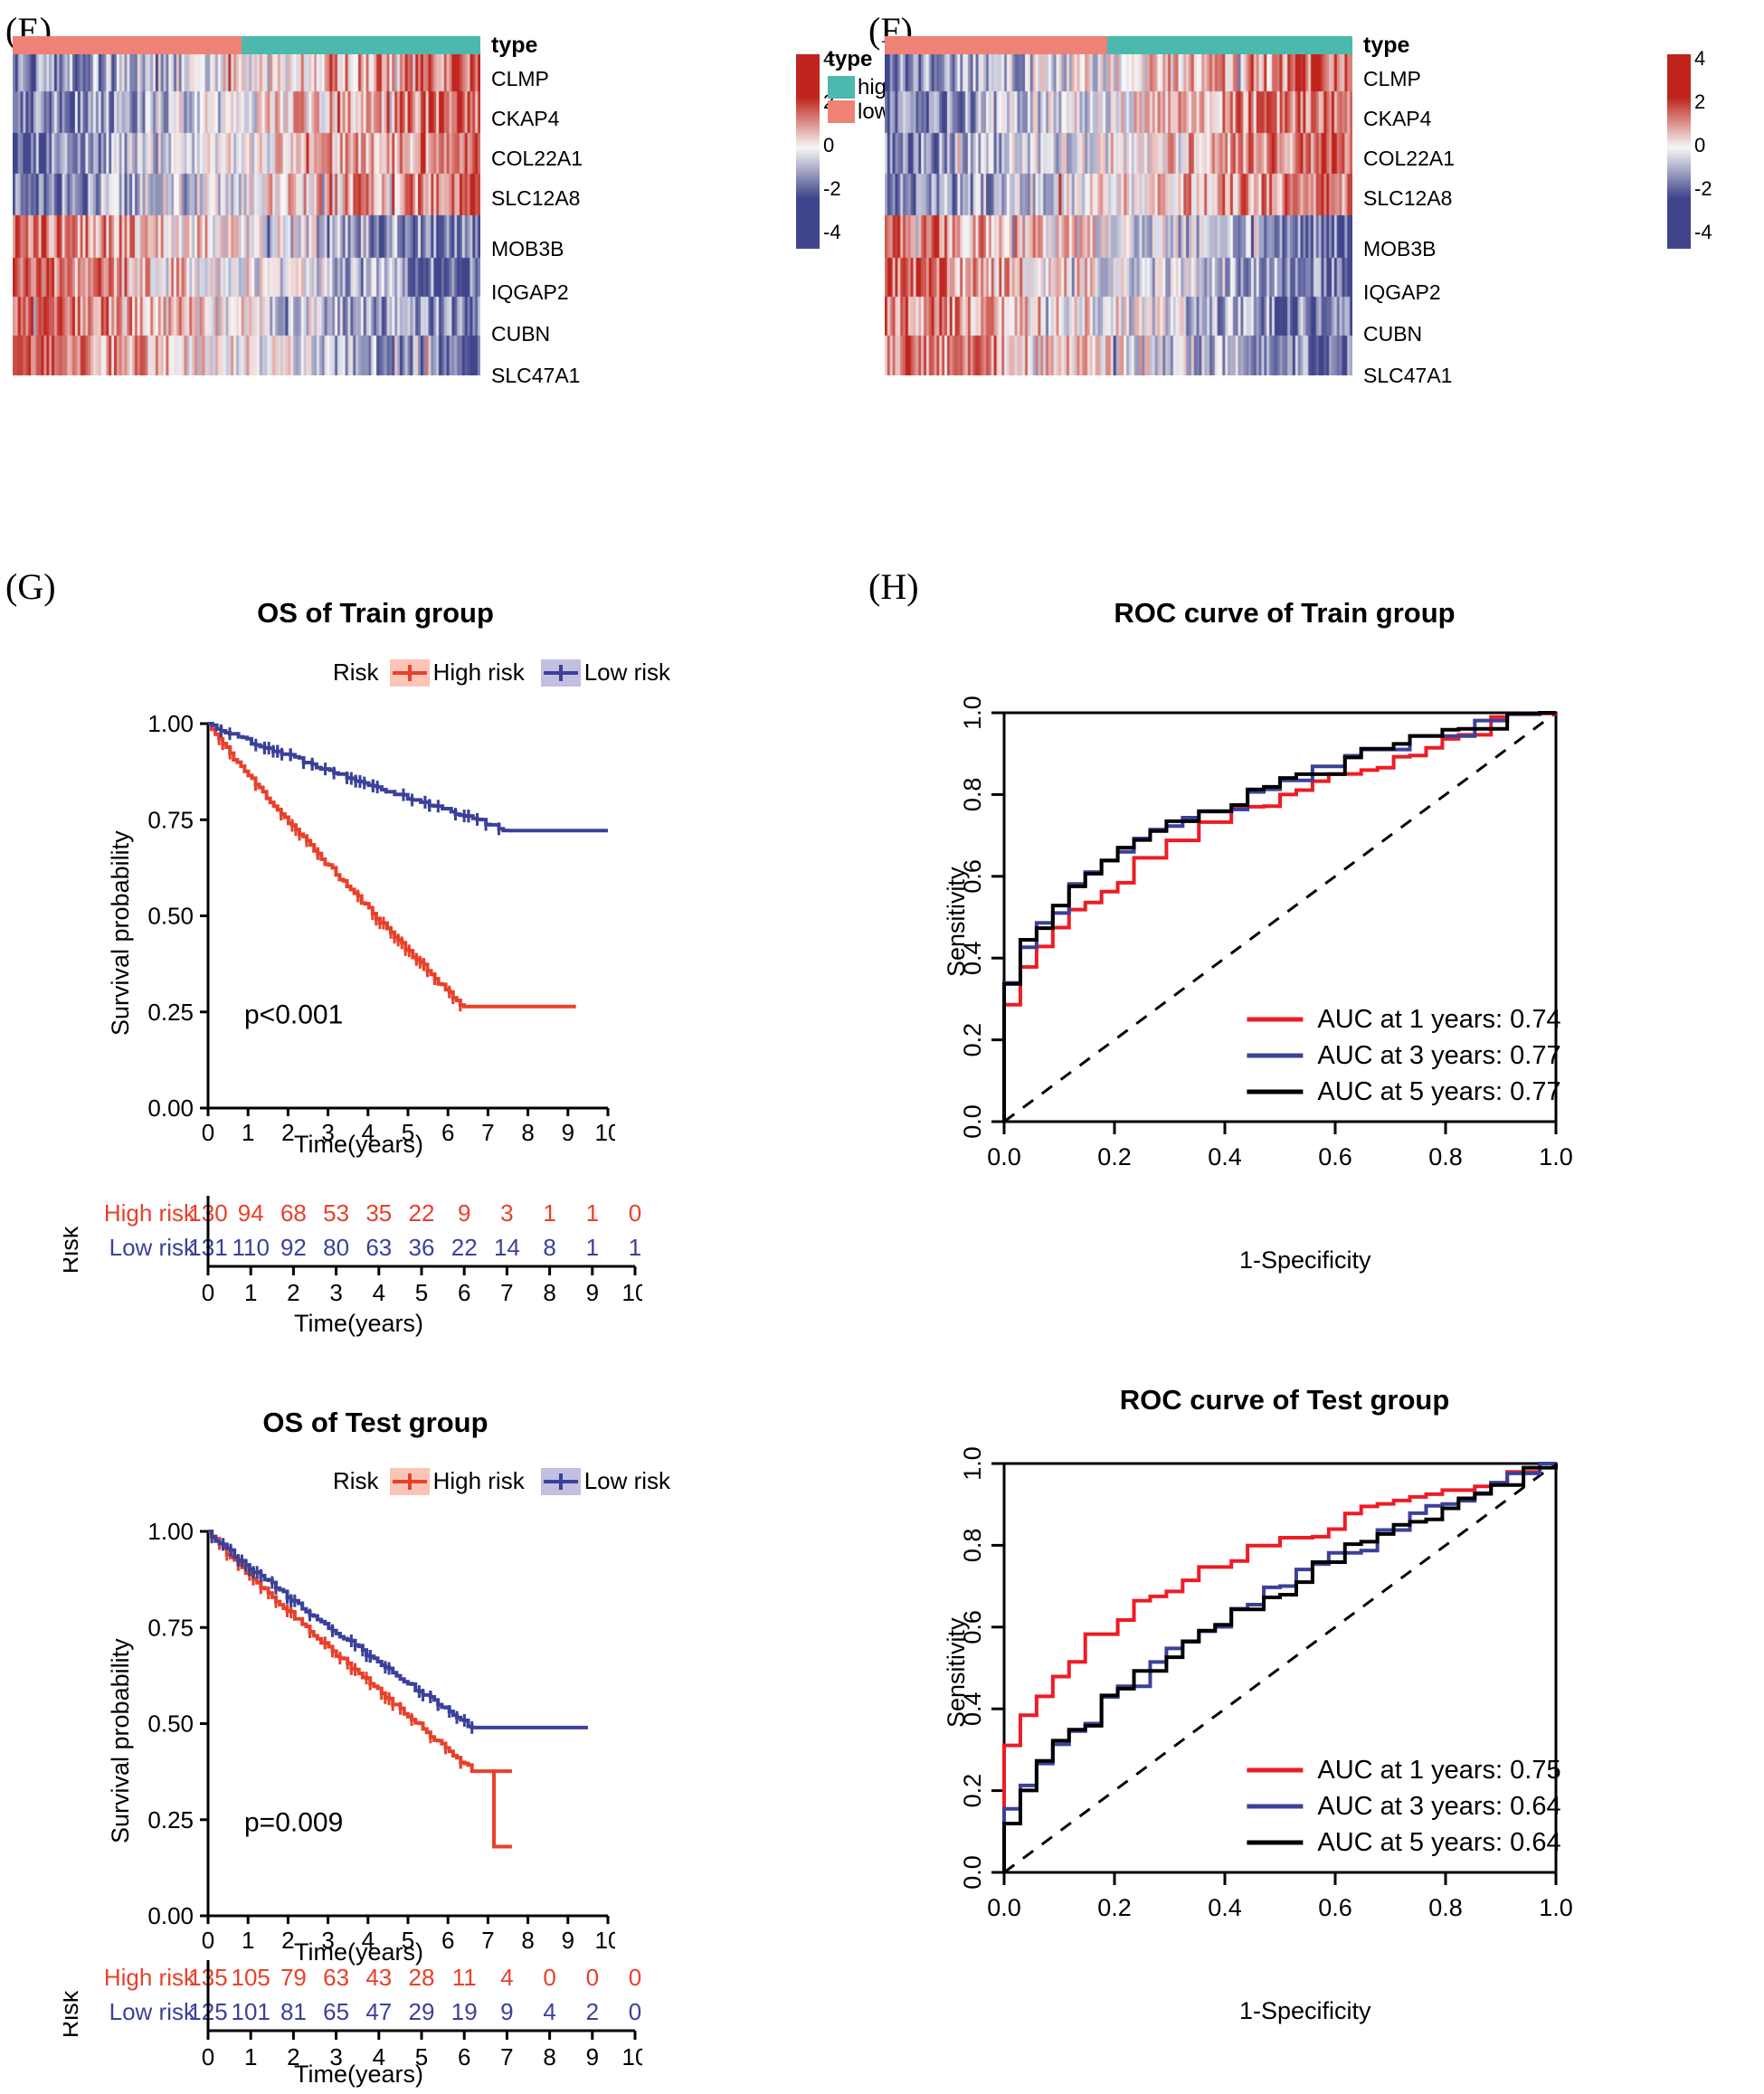 The height and width of the screenshot is (2094, 1764). What do you see at coordinates (1400, 249) in the screenshot?
I see `gene-label: MOB3B` at bounding box center [1400, 249].